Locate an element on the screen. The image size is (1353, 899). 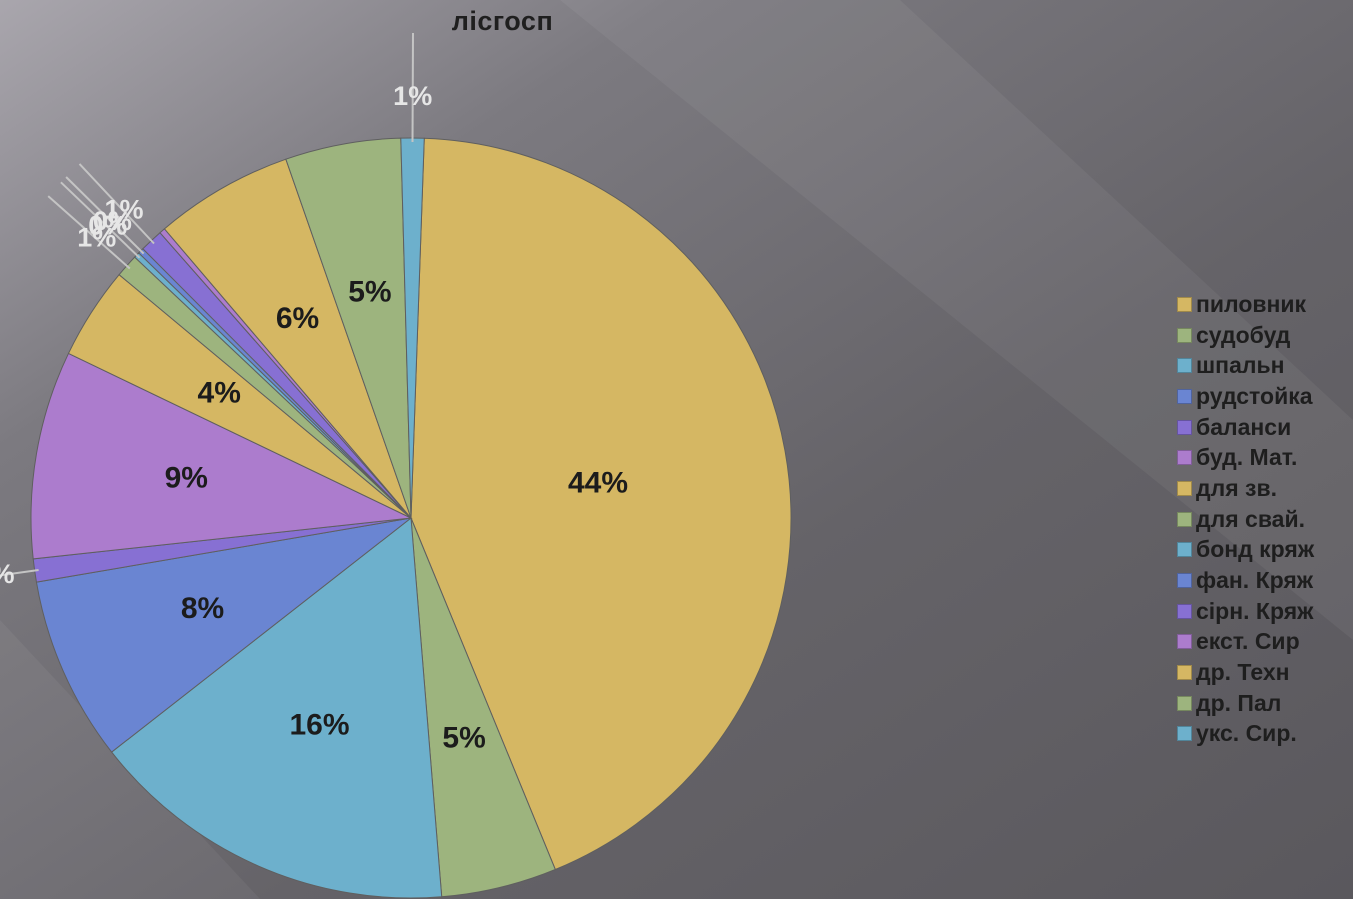
legend-item-6: буд. Мат. is located at coordinates (1245, 457).